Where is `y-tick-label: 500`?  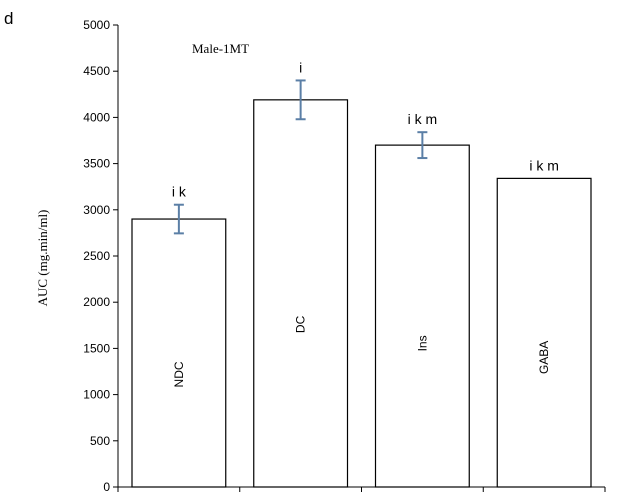 y-tick-label: 500 is located at coordinates (100, 441).